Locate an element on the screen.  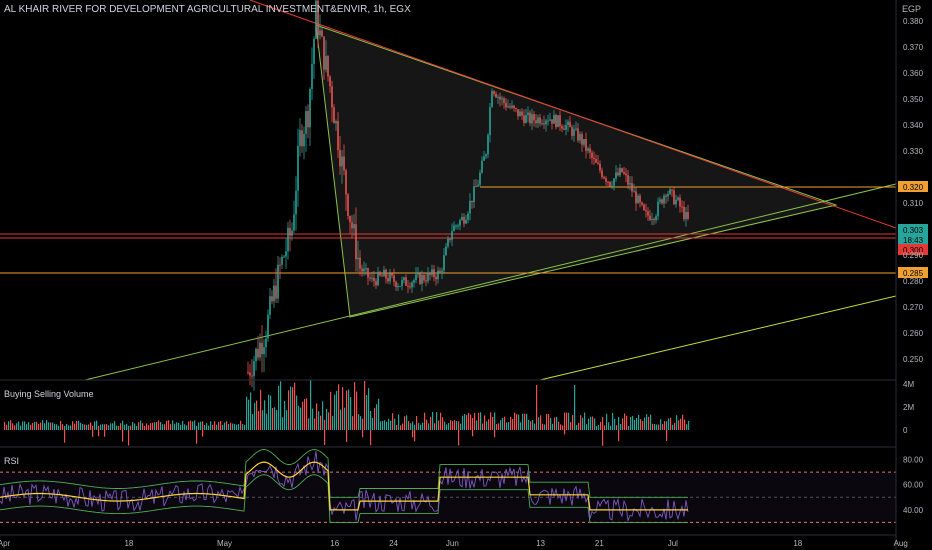
x-tick-label: 18 is located at coordinates (128, 543).